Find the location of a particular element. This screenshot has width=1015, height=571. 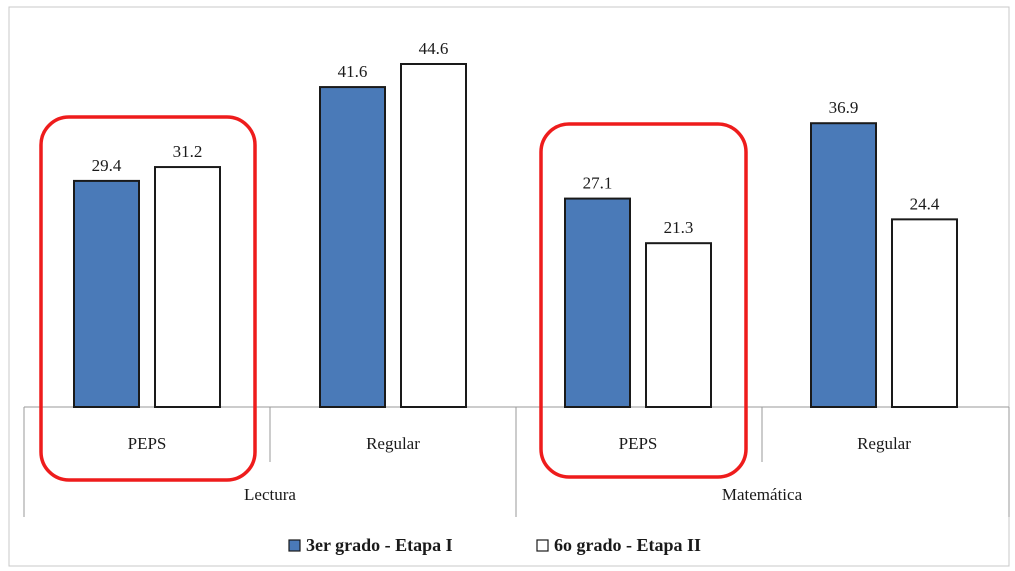

data-label-matematica-peps-series-1: 27.1 is located at coordinates (598, 183).